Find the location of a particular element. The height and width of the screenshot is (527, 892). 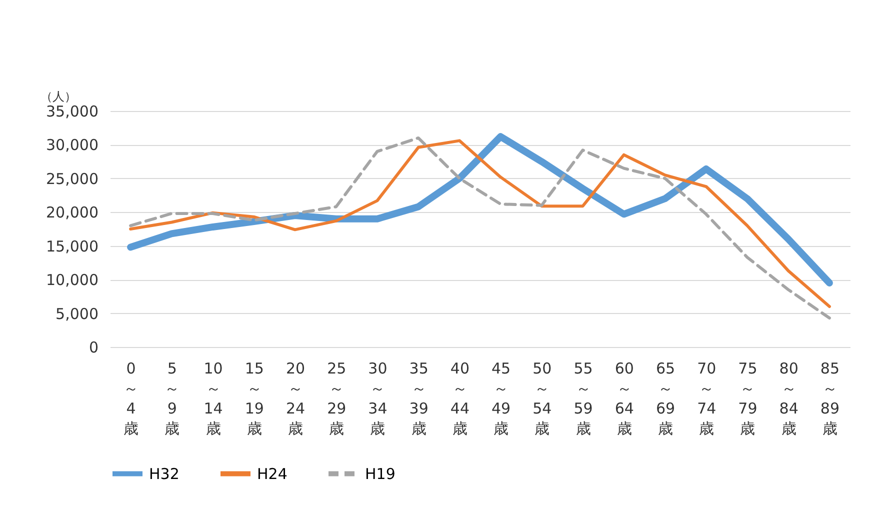

x-tick-label: 40 ～ 44 歳 is located at coordinates (460, 399).